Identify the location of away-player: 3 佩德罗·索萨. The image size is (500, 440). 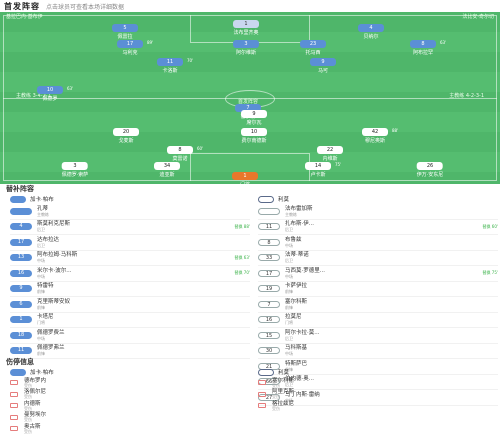
(75, 170).